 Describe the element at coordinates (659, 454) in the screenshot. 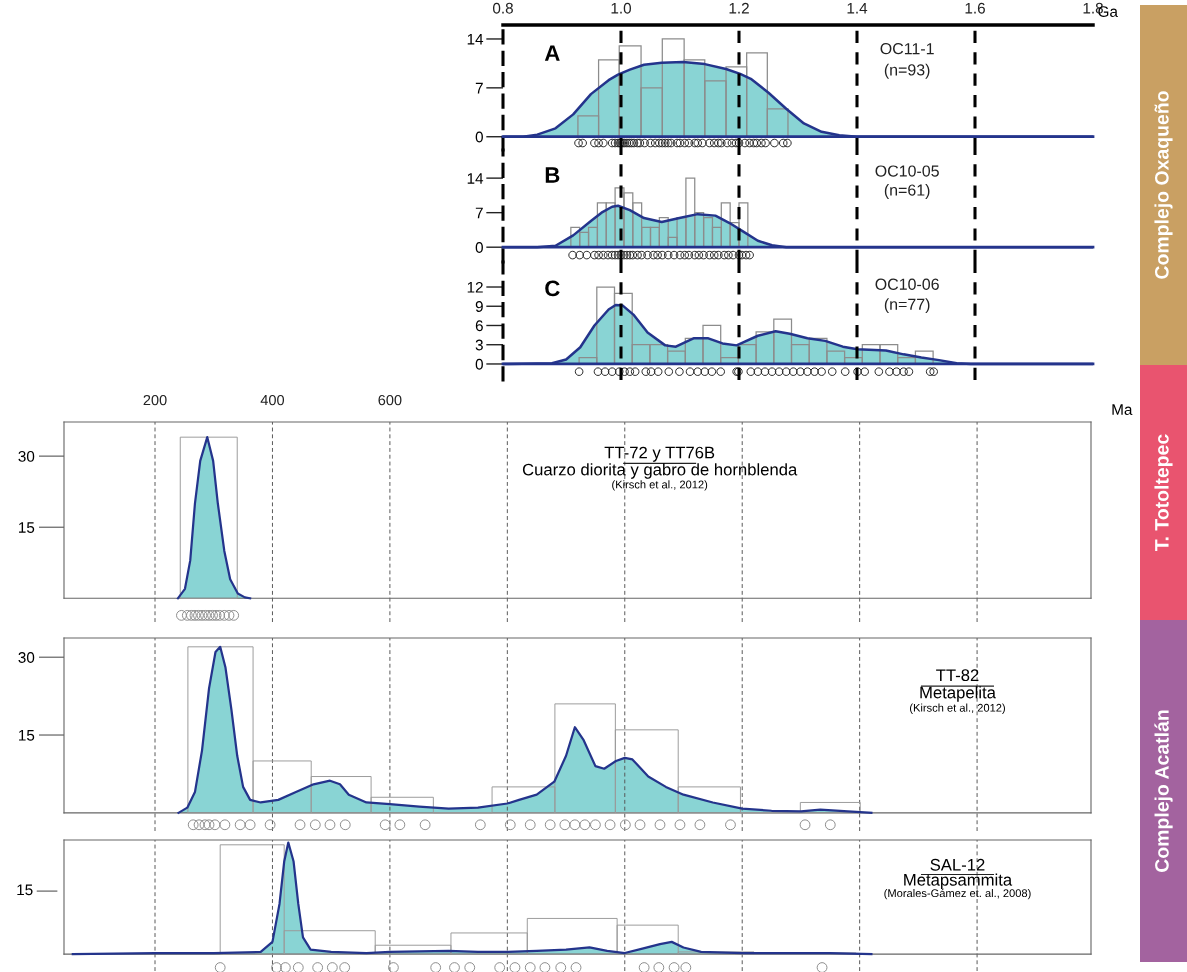

I see `text: TT-72 y TT76B` at that location.